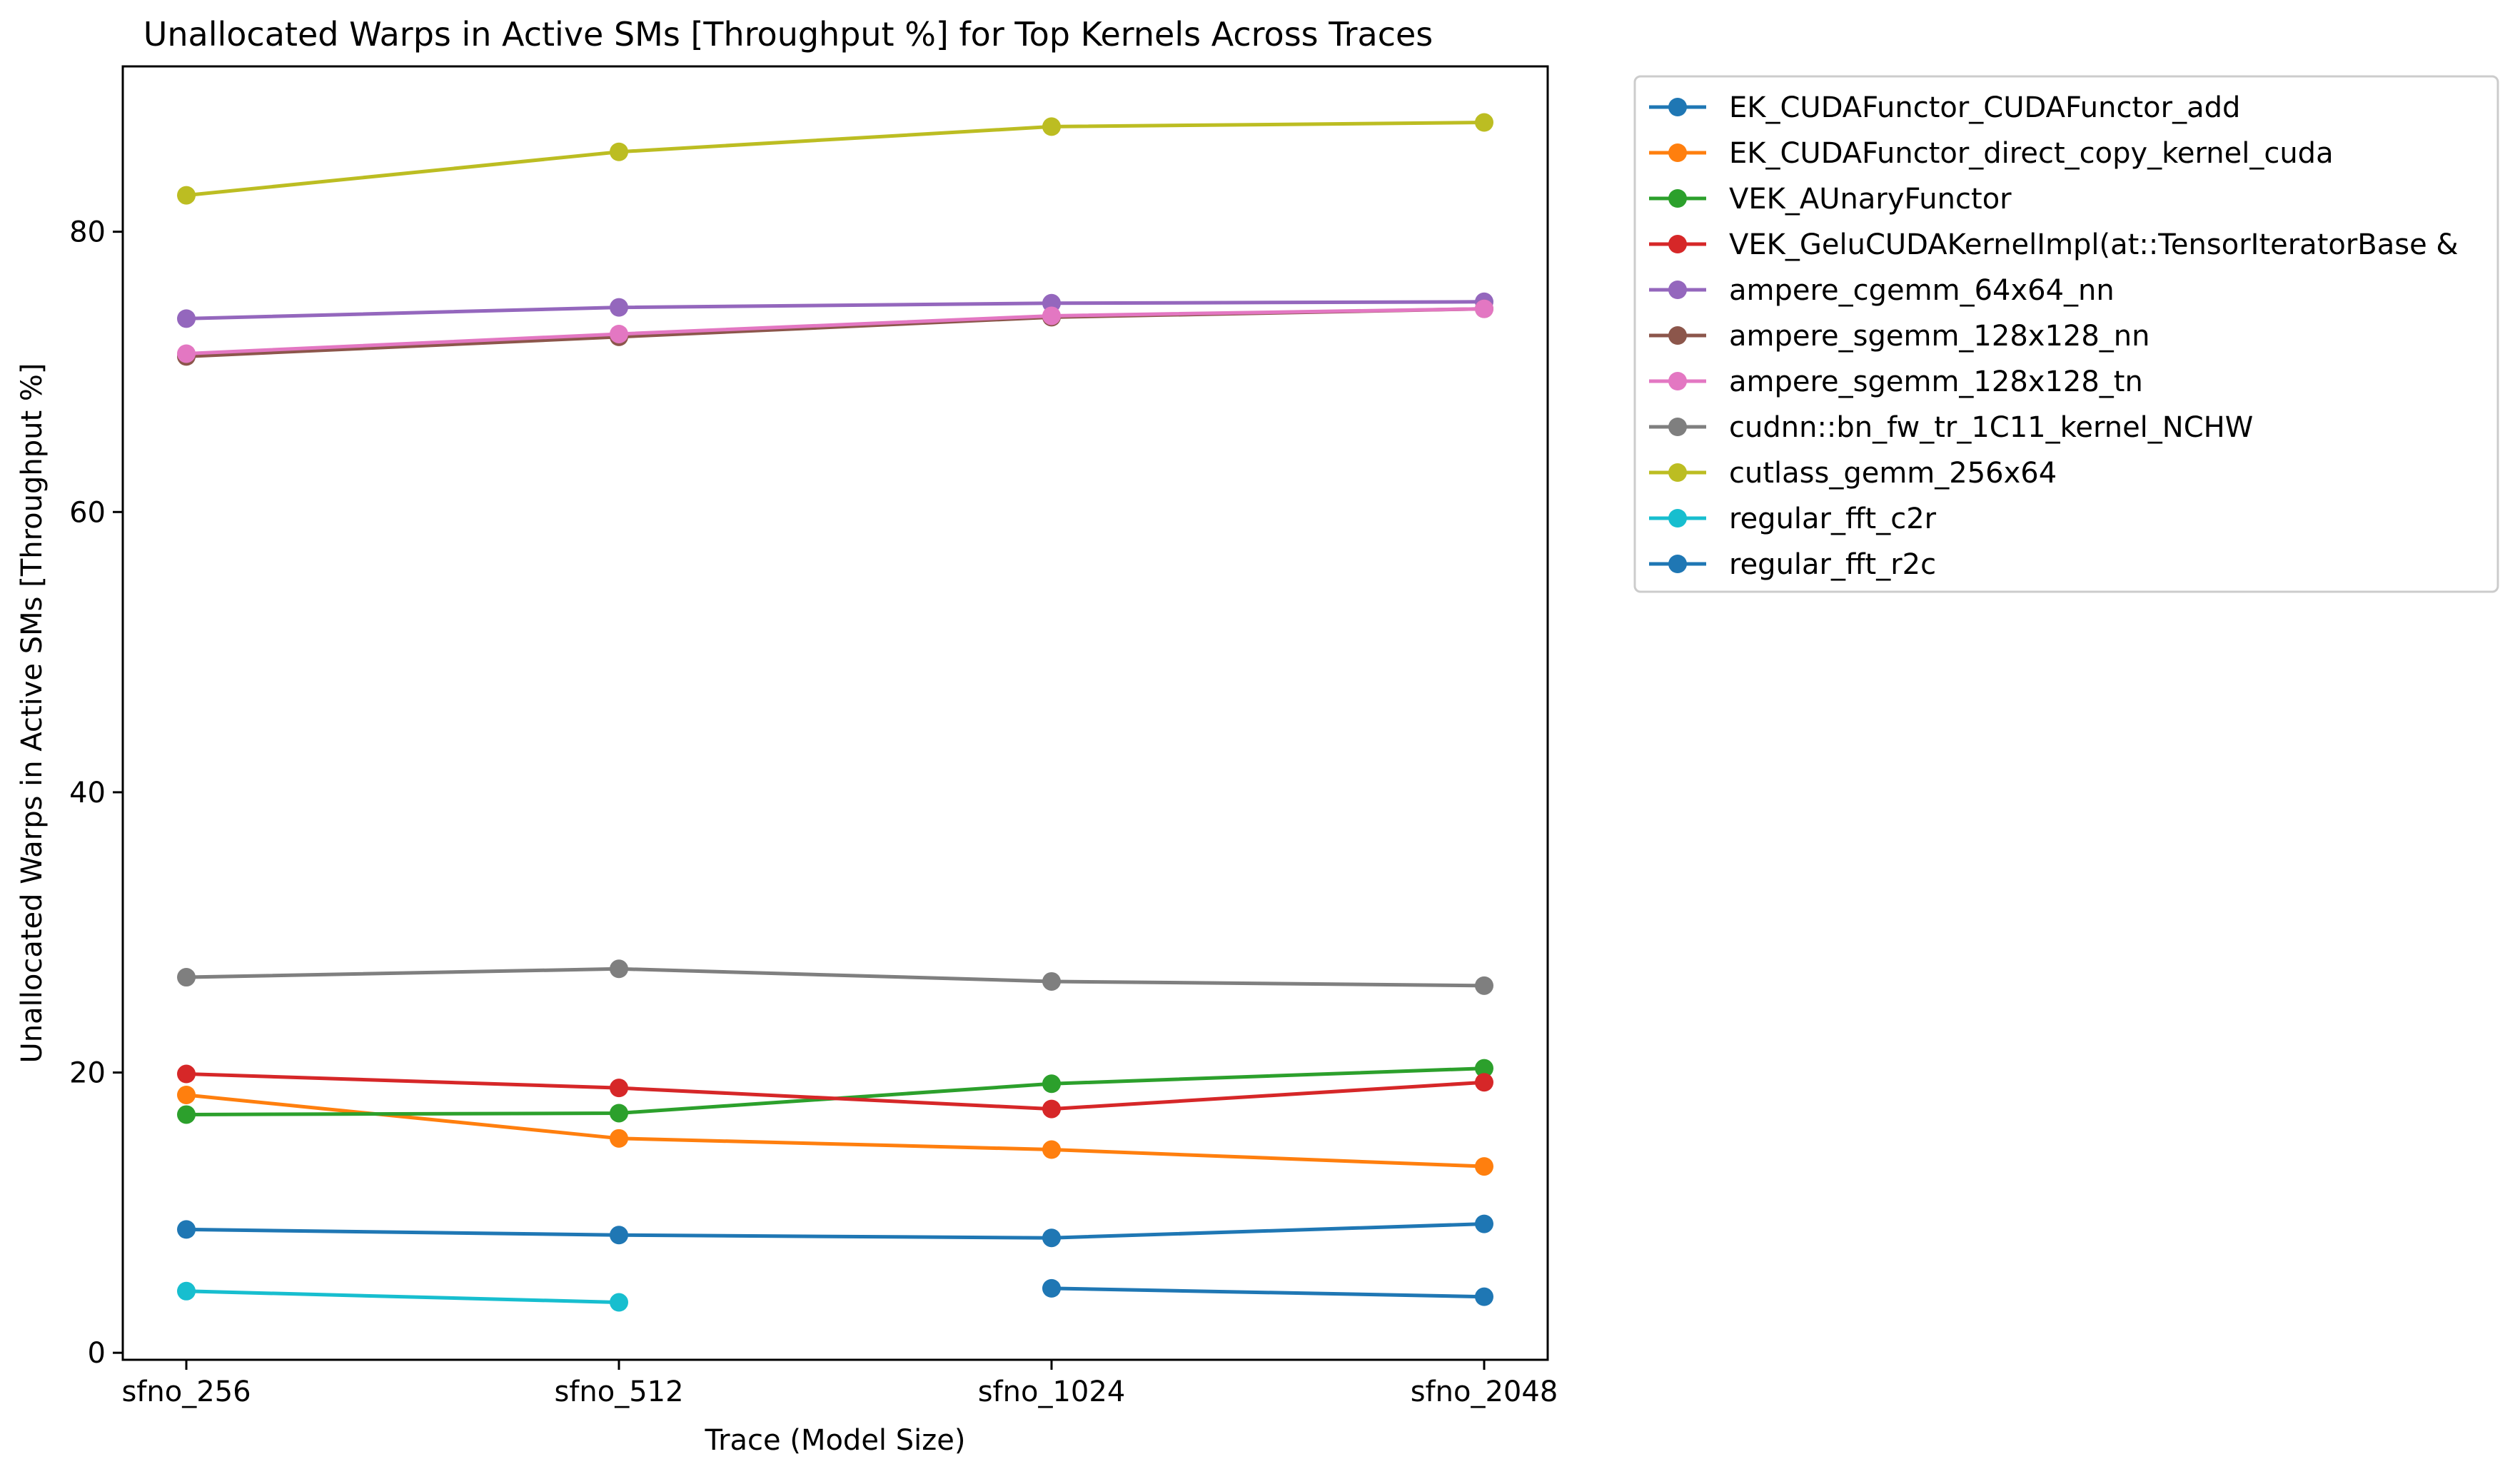  I want to click on legend-label: cutlass_gemm_256x64, so click(1893, 474).